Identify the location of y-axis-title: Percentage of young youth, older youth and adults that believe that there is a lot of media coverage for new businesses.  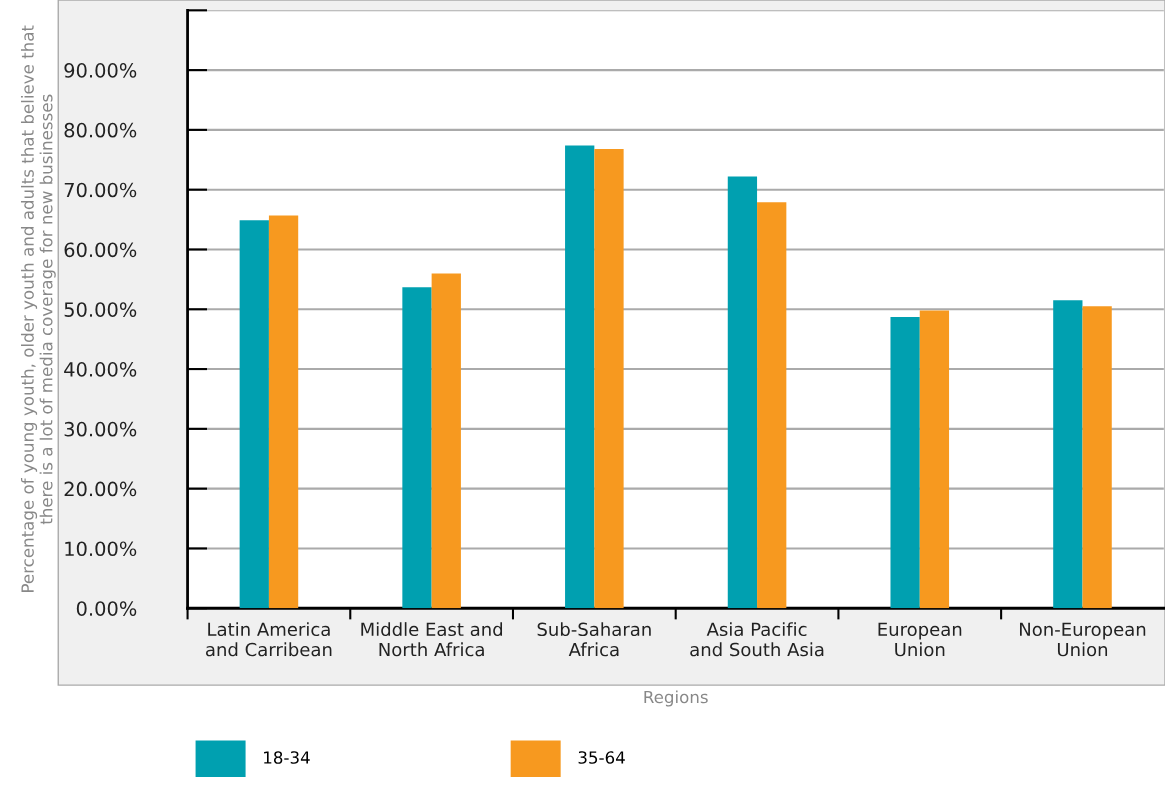
(38, 308).